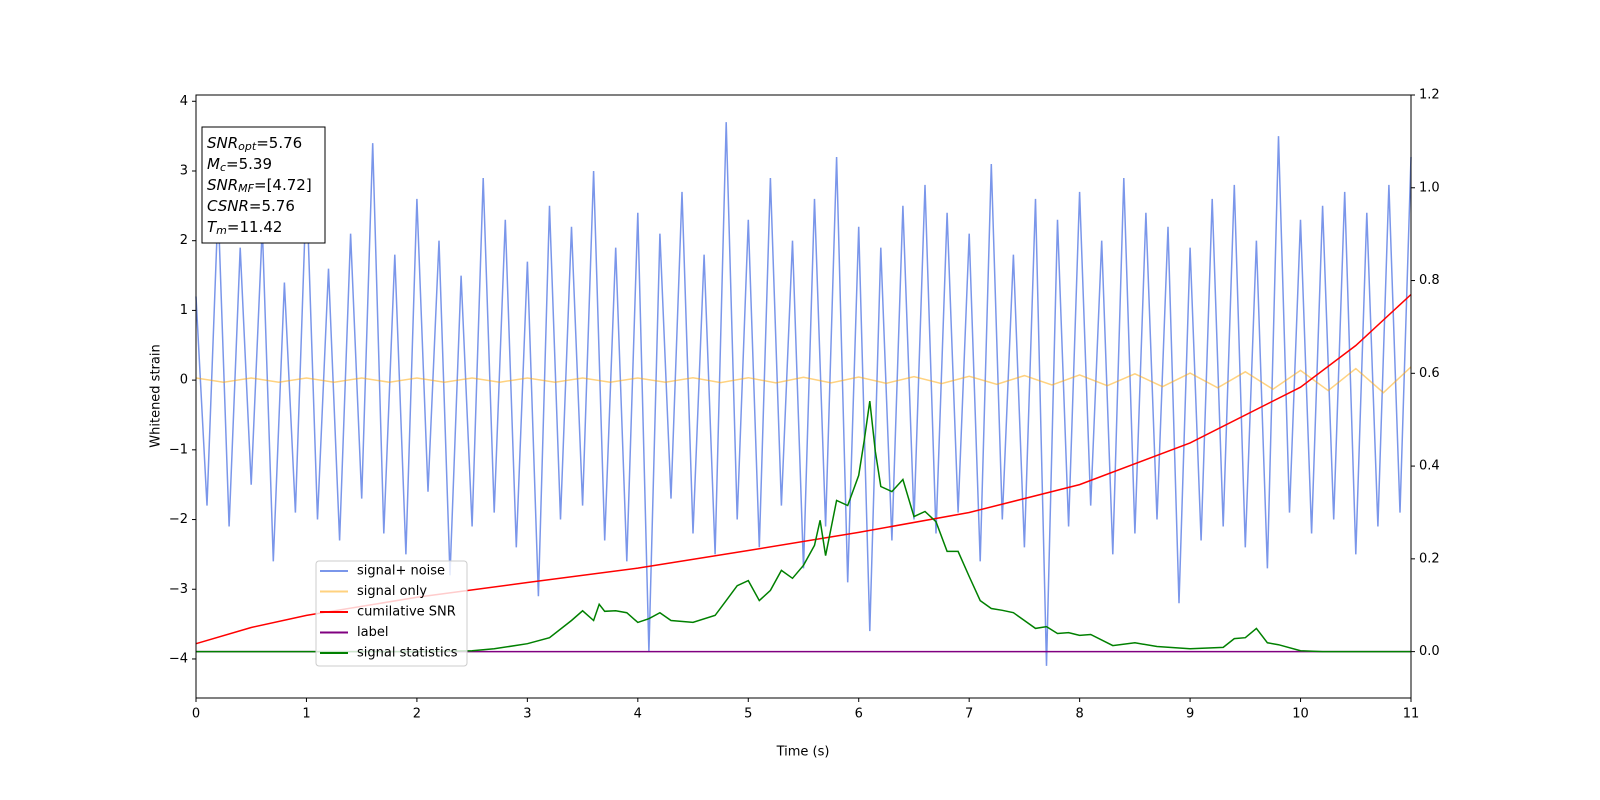 The width and height of the screenshot is (1600, 800). Describe the element at coordinates (184, 170) in the screenshot. I see `y-tick-label: 3` at that location.